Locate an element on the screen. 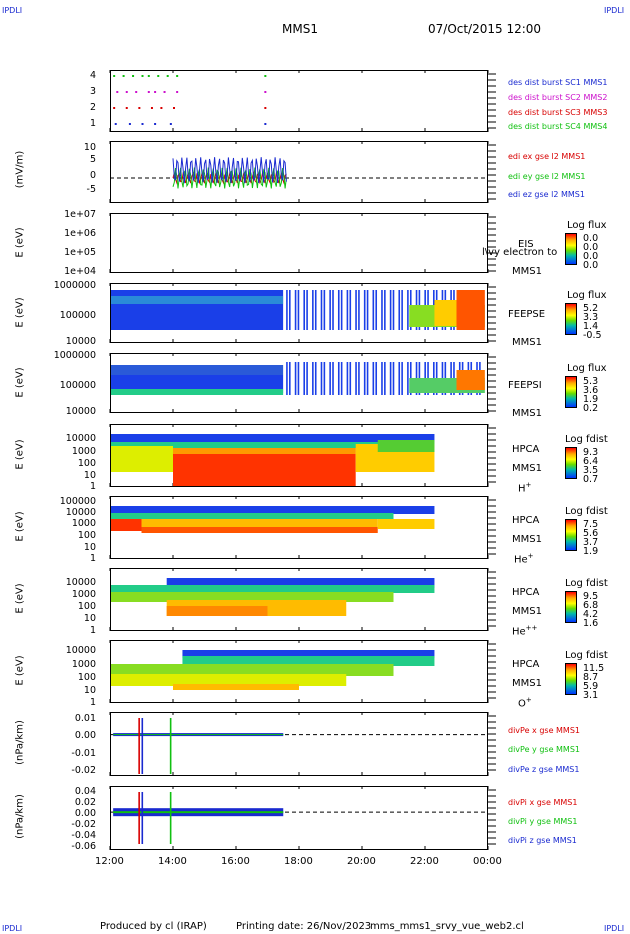  hpca-o-band-top is located at coordinates (308, 654).